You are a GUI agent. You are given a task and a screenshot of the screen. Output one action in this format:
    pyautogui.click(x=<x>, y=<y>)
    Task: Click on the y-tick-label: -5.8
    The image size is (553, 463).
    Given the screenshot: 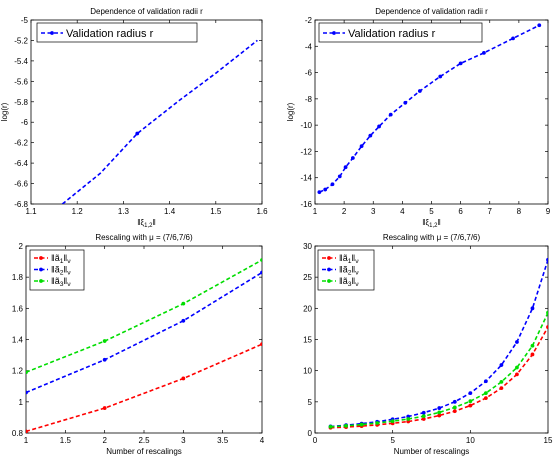 What is the action you would take?
    pyautogui.click(x=21, y=102)
    